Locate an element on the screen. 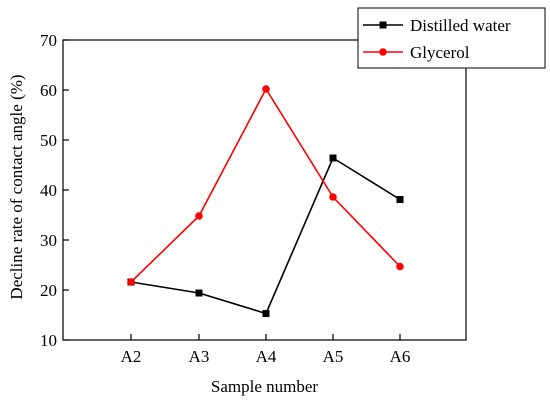 This screenshot has width=550, height=407. x-axis-ticks: A2 A3 A4 A5 A6 is located at coordinates (266, 350).